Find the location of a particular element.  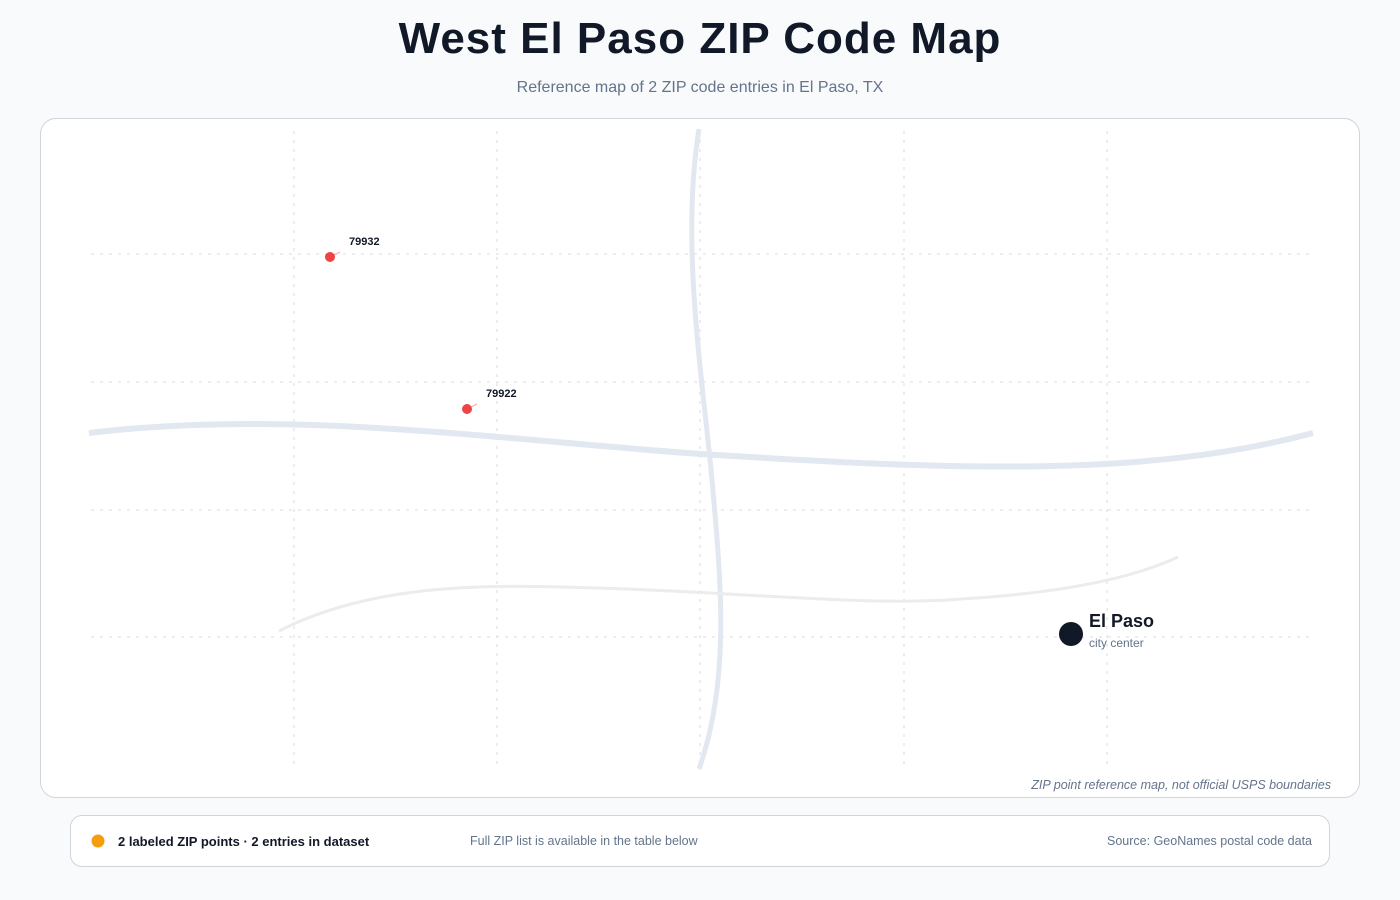

legend-dot is located at coordinates (98, 841).